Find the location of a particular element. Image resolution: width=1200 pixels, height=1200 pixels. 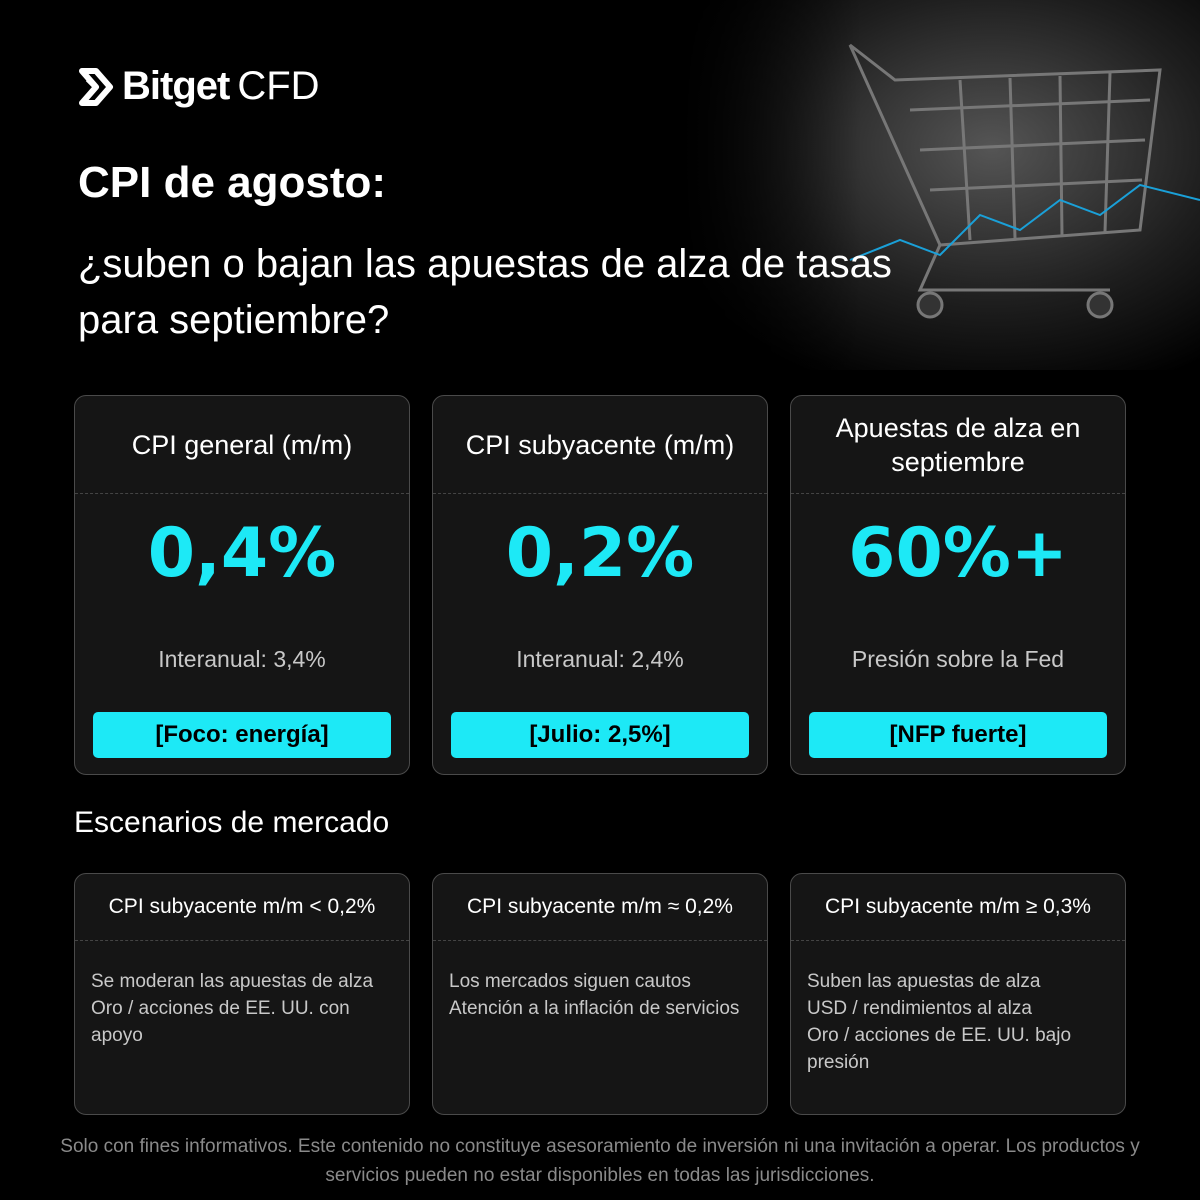

card-note: Interanual: 2,4% is located at coordinates (600, 659).